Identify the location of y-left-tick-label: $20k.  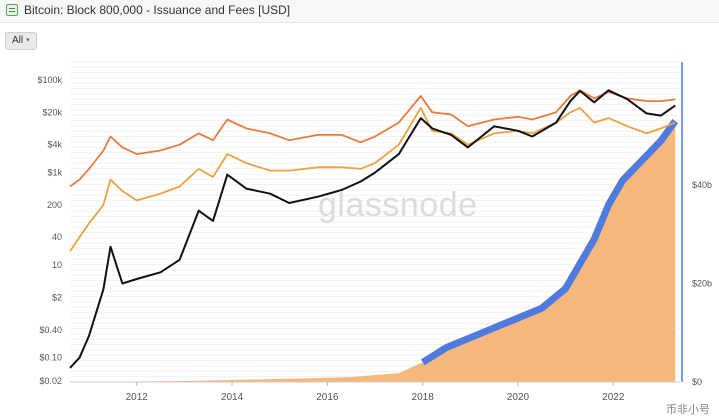
(52, 112).